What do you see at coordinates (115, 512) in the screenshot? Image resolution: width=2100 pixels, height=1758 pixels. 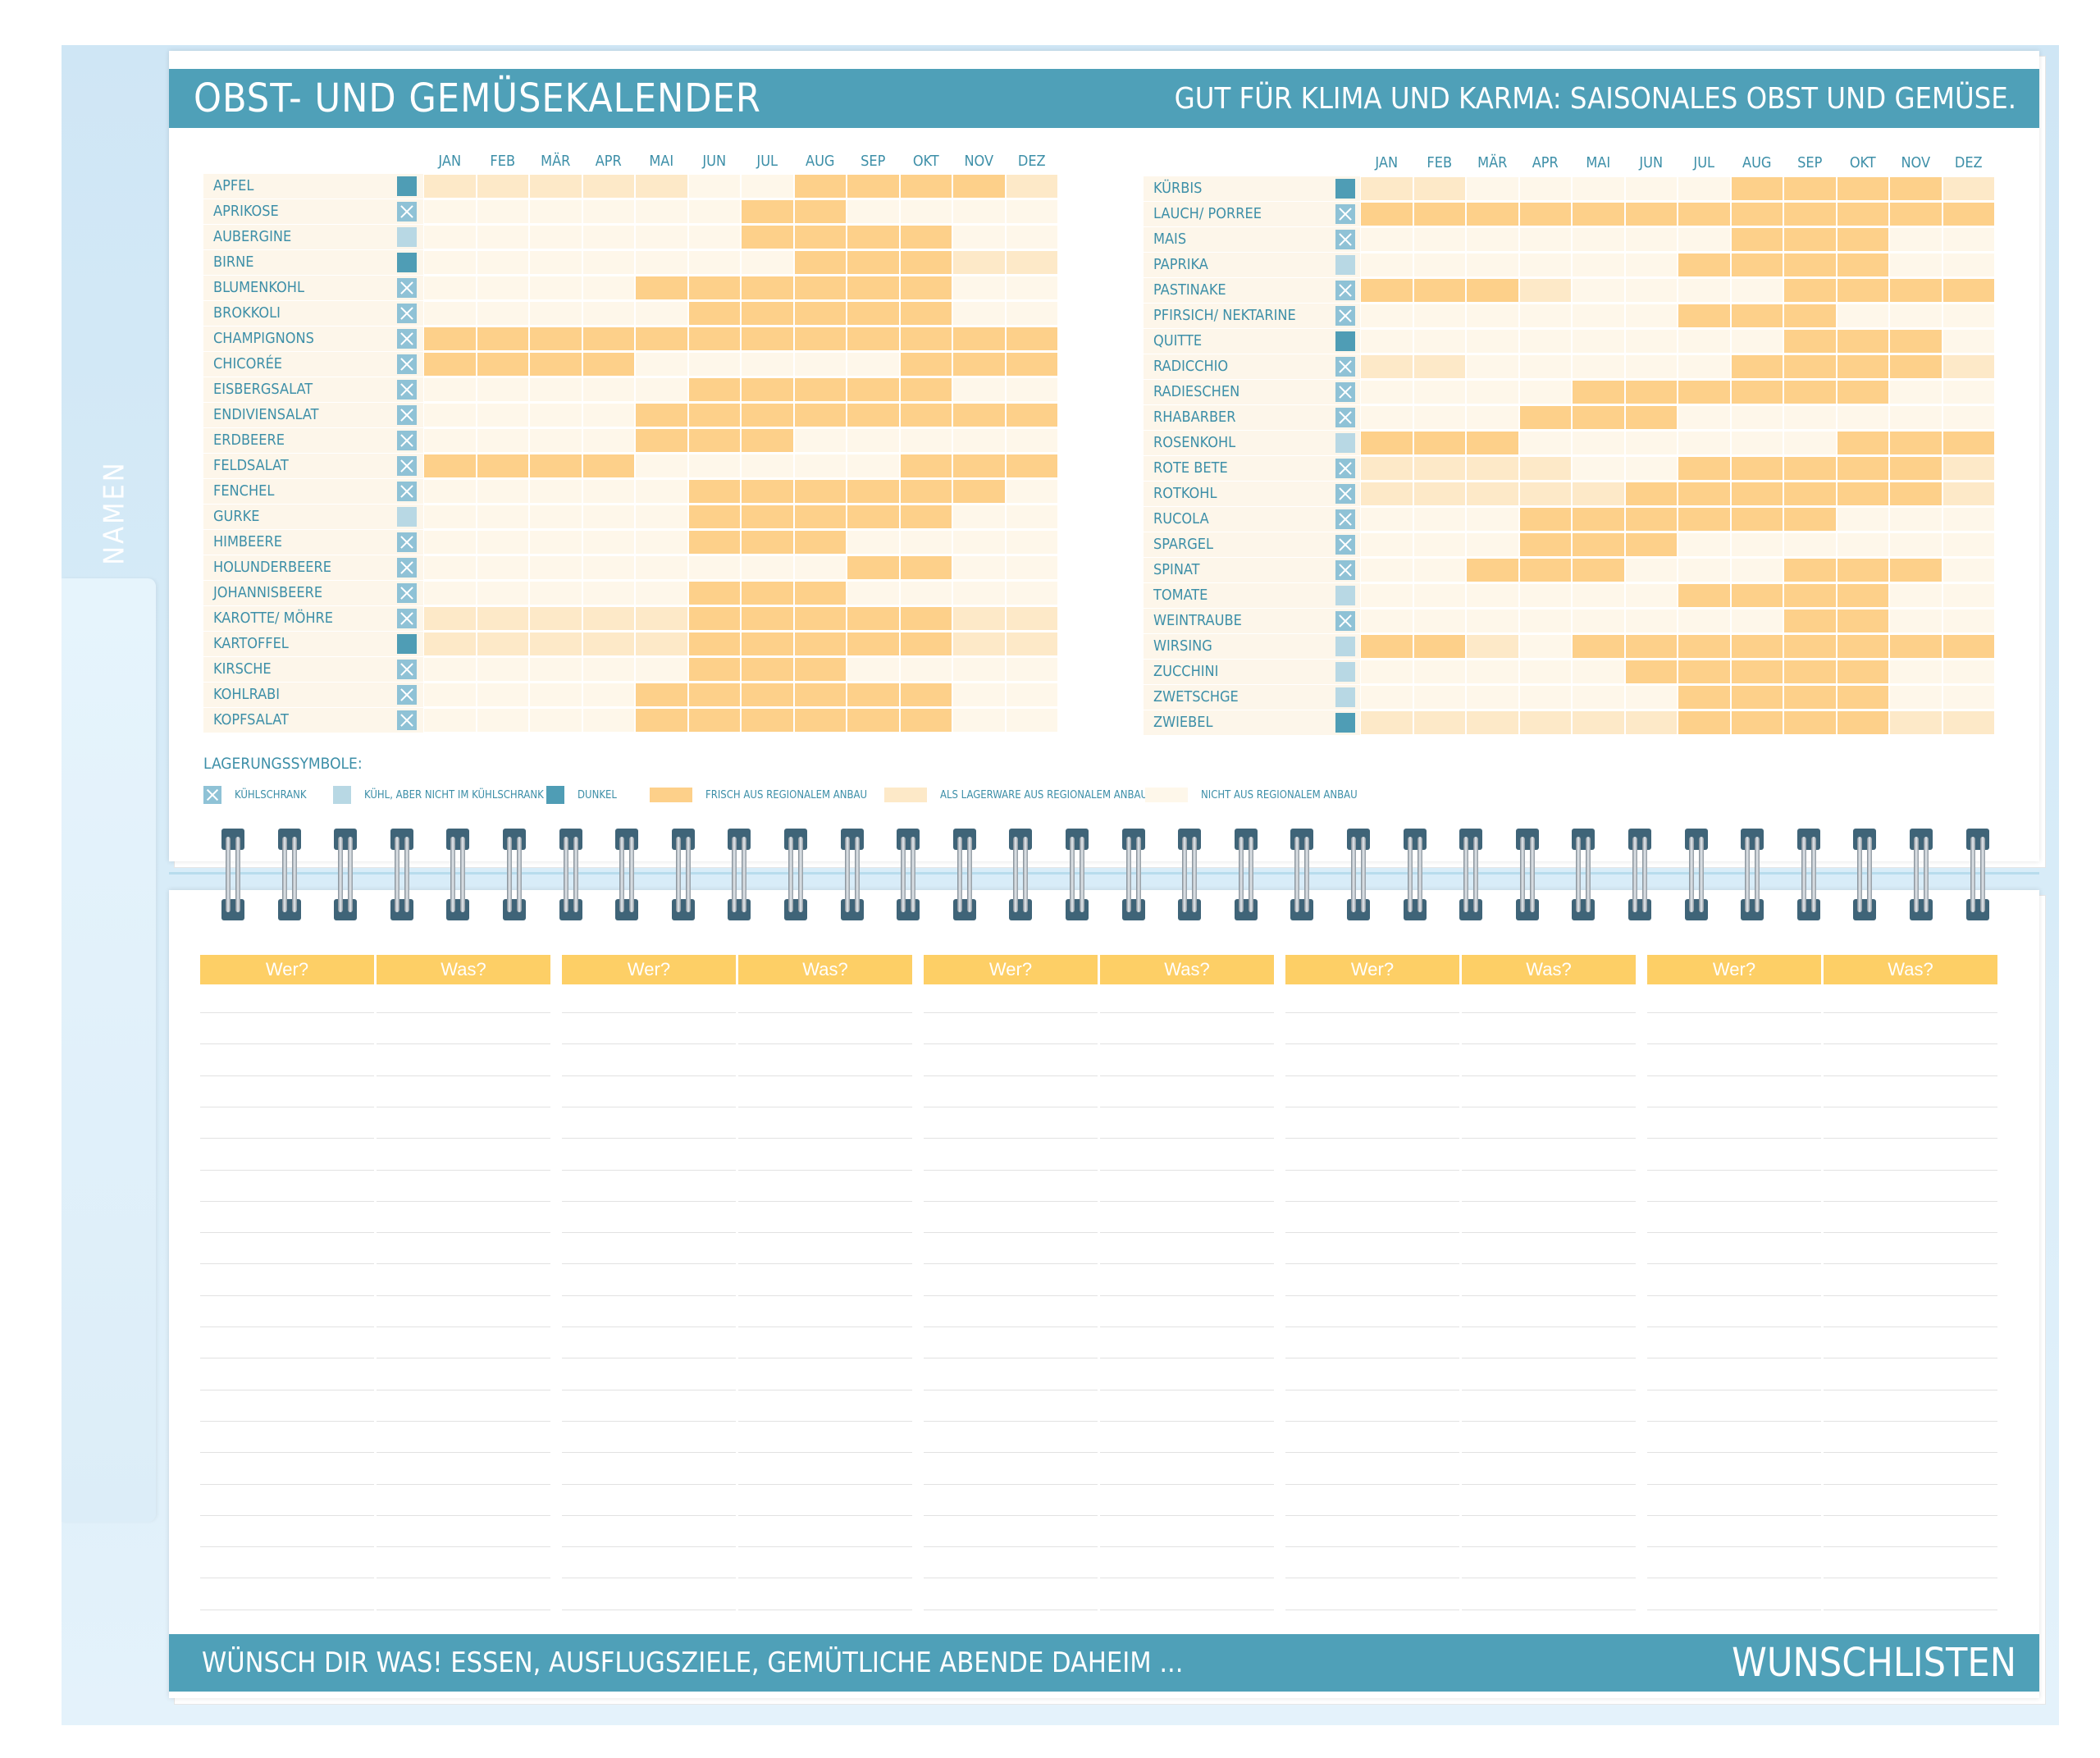 I see `side-tab: NAMEN` at bounding box center [115, 512].